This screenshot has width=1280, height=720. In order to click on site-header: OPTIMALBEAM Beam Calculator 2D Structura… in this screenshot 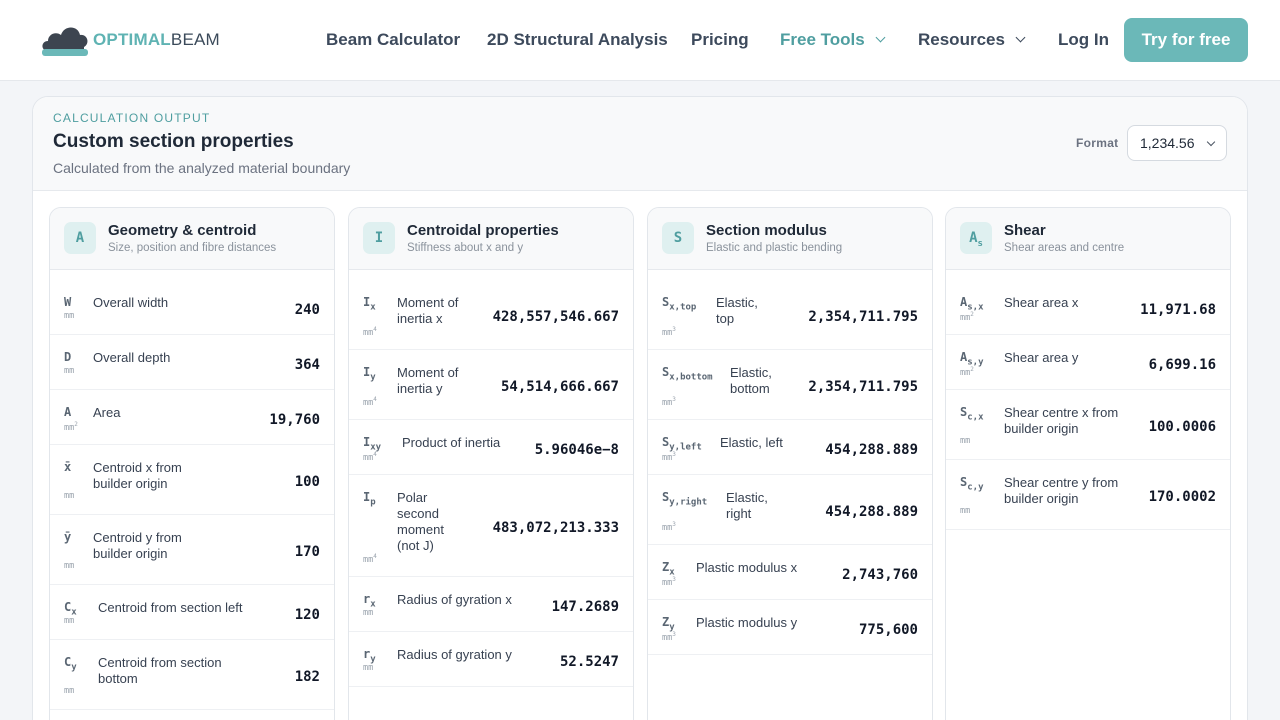, I will do `click(640, 40)`.